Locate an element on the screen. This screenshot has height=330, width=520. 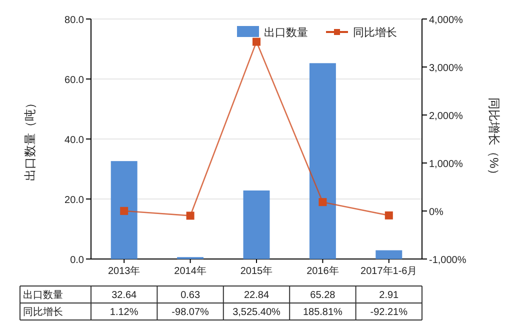
text: 同比增长 is located at coordinates (43, 312).